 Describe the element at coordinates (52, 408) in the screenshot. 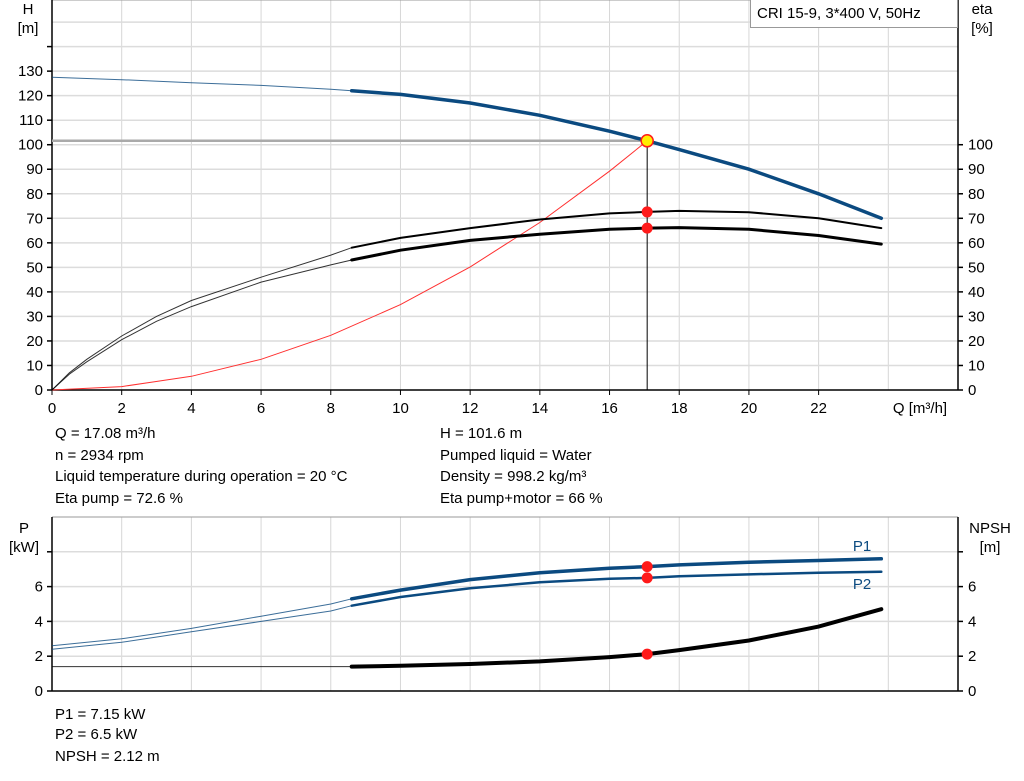

I see `x-tick-label: 0` at that location.